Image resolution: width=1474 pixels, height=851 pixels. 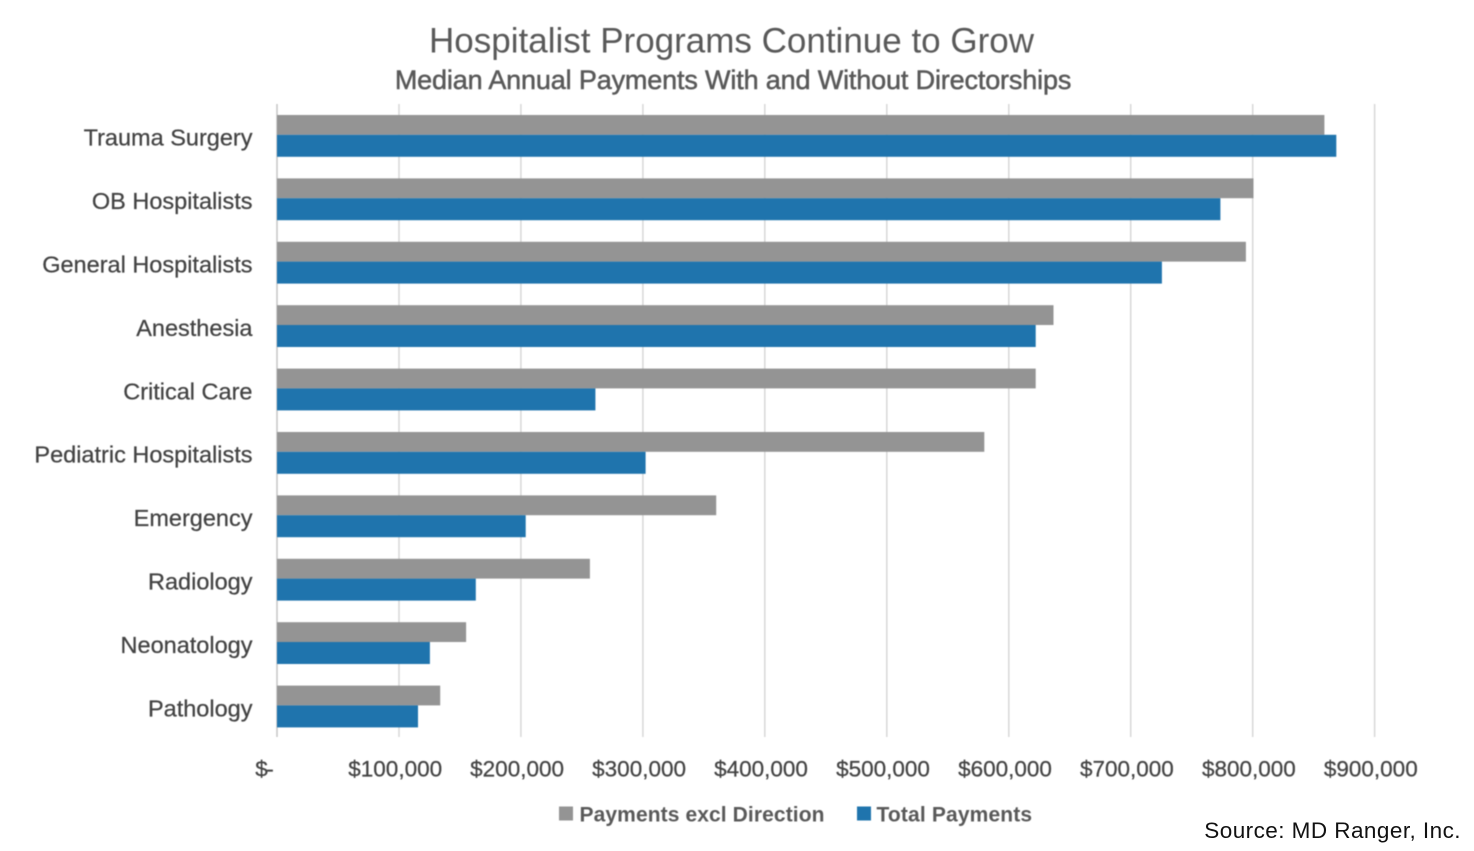 What do you see at coordinates (147, 265) in the screenshot?
I see `svg-text: General Hospitalists` at bounding box center [147, 265].